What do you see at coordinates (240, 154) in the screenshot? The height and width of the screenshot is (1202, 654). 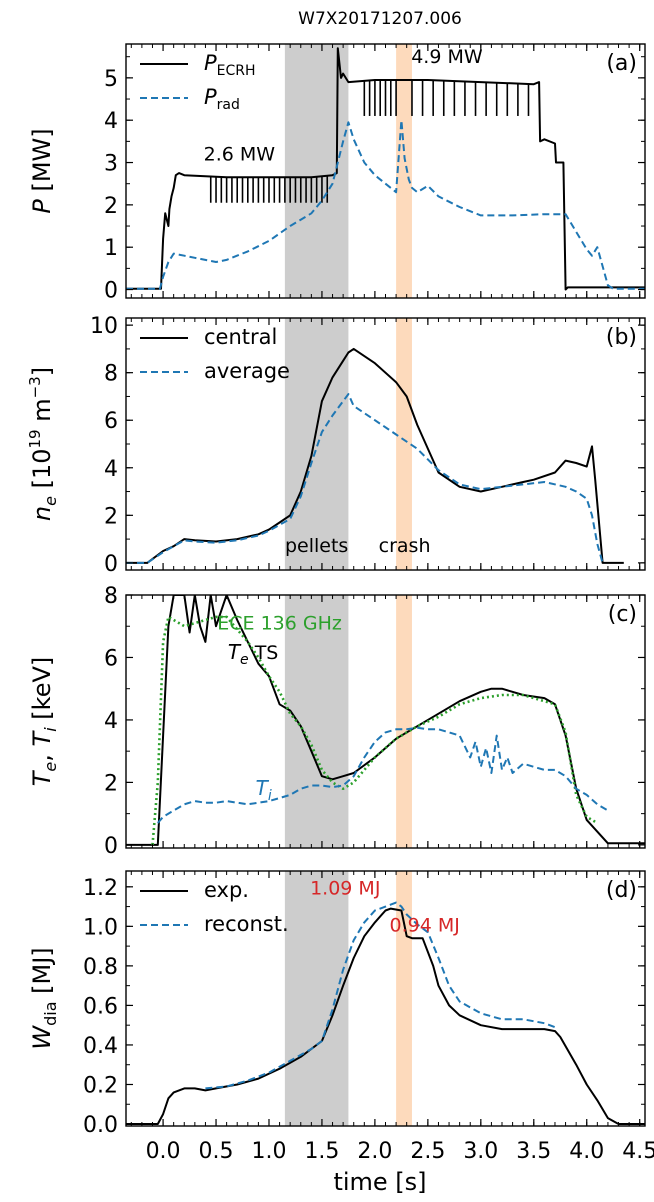 I see `annotation: 2.6 MW` at bounding box center [240, 154].